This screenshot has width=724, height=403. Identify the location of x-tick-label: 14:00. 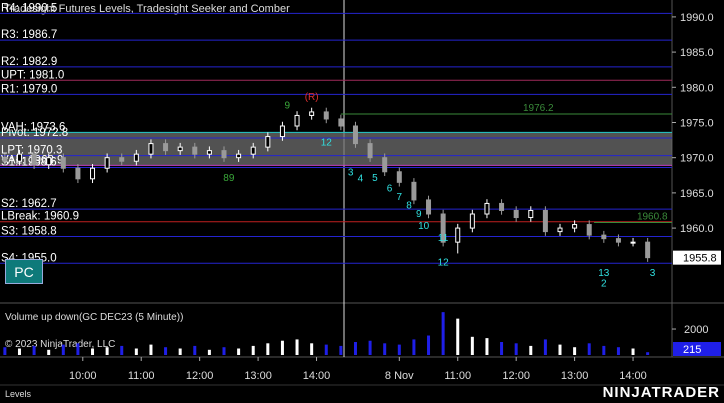
(633, 376).